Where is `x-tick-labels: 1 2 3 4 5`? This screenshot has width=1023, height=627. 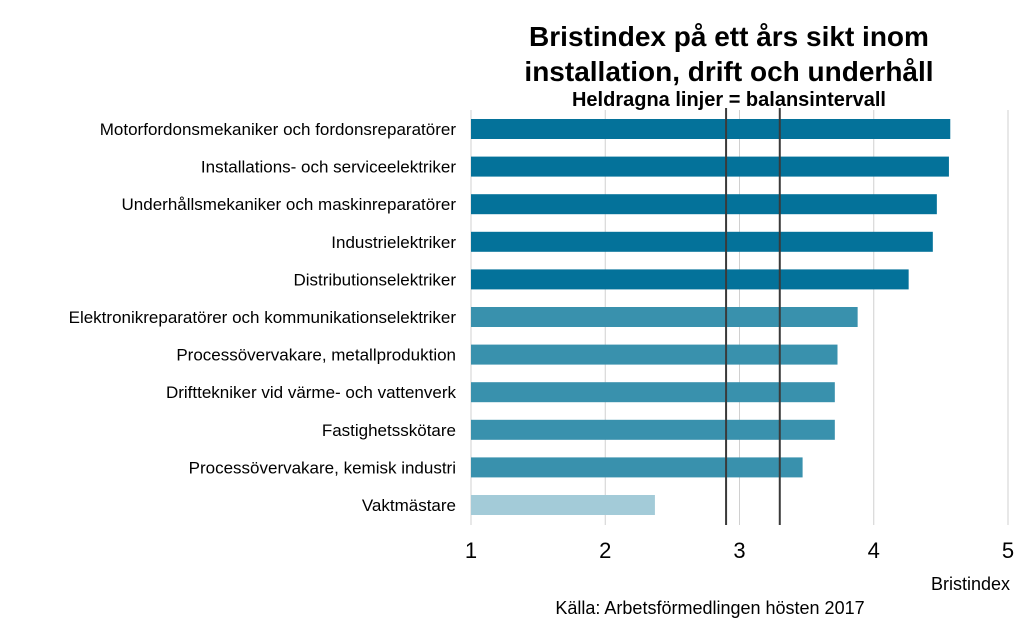 x-tick-labels: 1 2 3 4 5 is located at coordinates (739, 550).